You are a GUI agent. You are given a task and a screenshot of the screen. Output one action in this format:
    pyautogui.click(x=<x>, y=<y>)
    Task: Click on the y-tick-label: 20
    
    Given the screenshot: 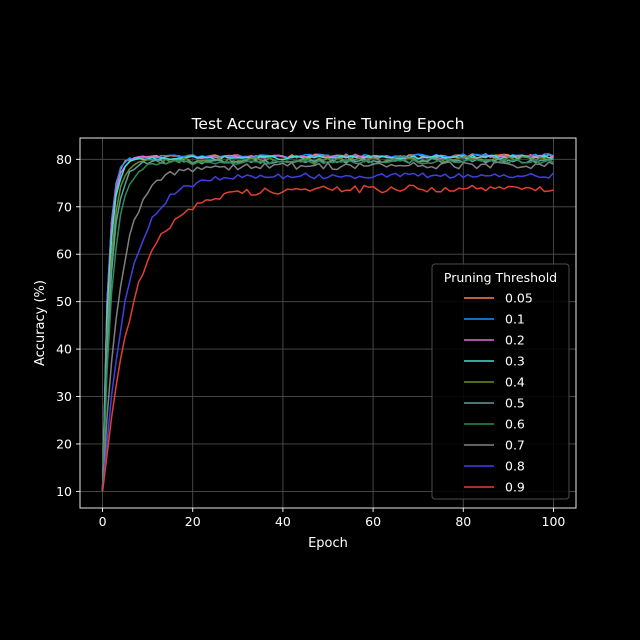 What is the action you would take?
    pyautogui.click(x=64, y=443)
    